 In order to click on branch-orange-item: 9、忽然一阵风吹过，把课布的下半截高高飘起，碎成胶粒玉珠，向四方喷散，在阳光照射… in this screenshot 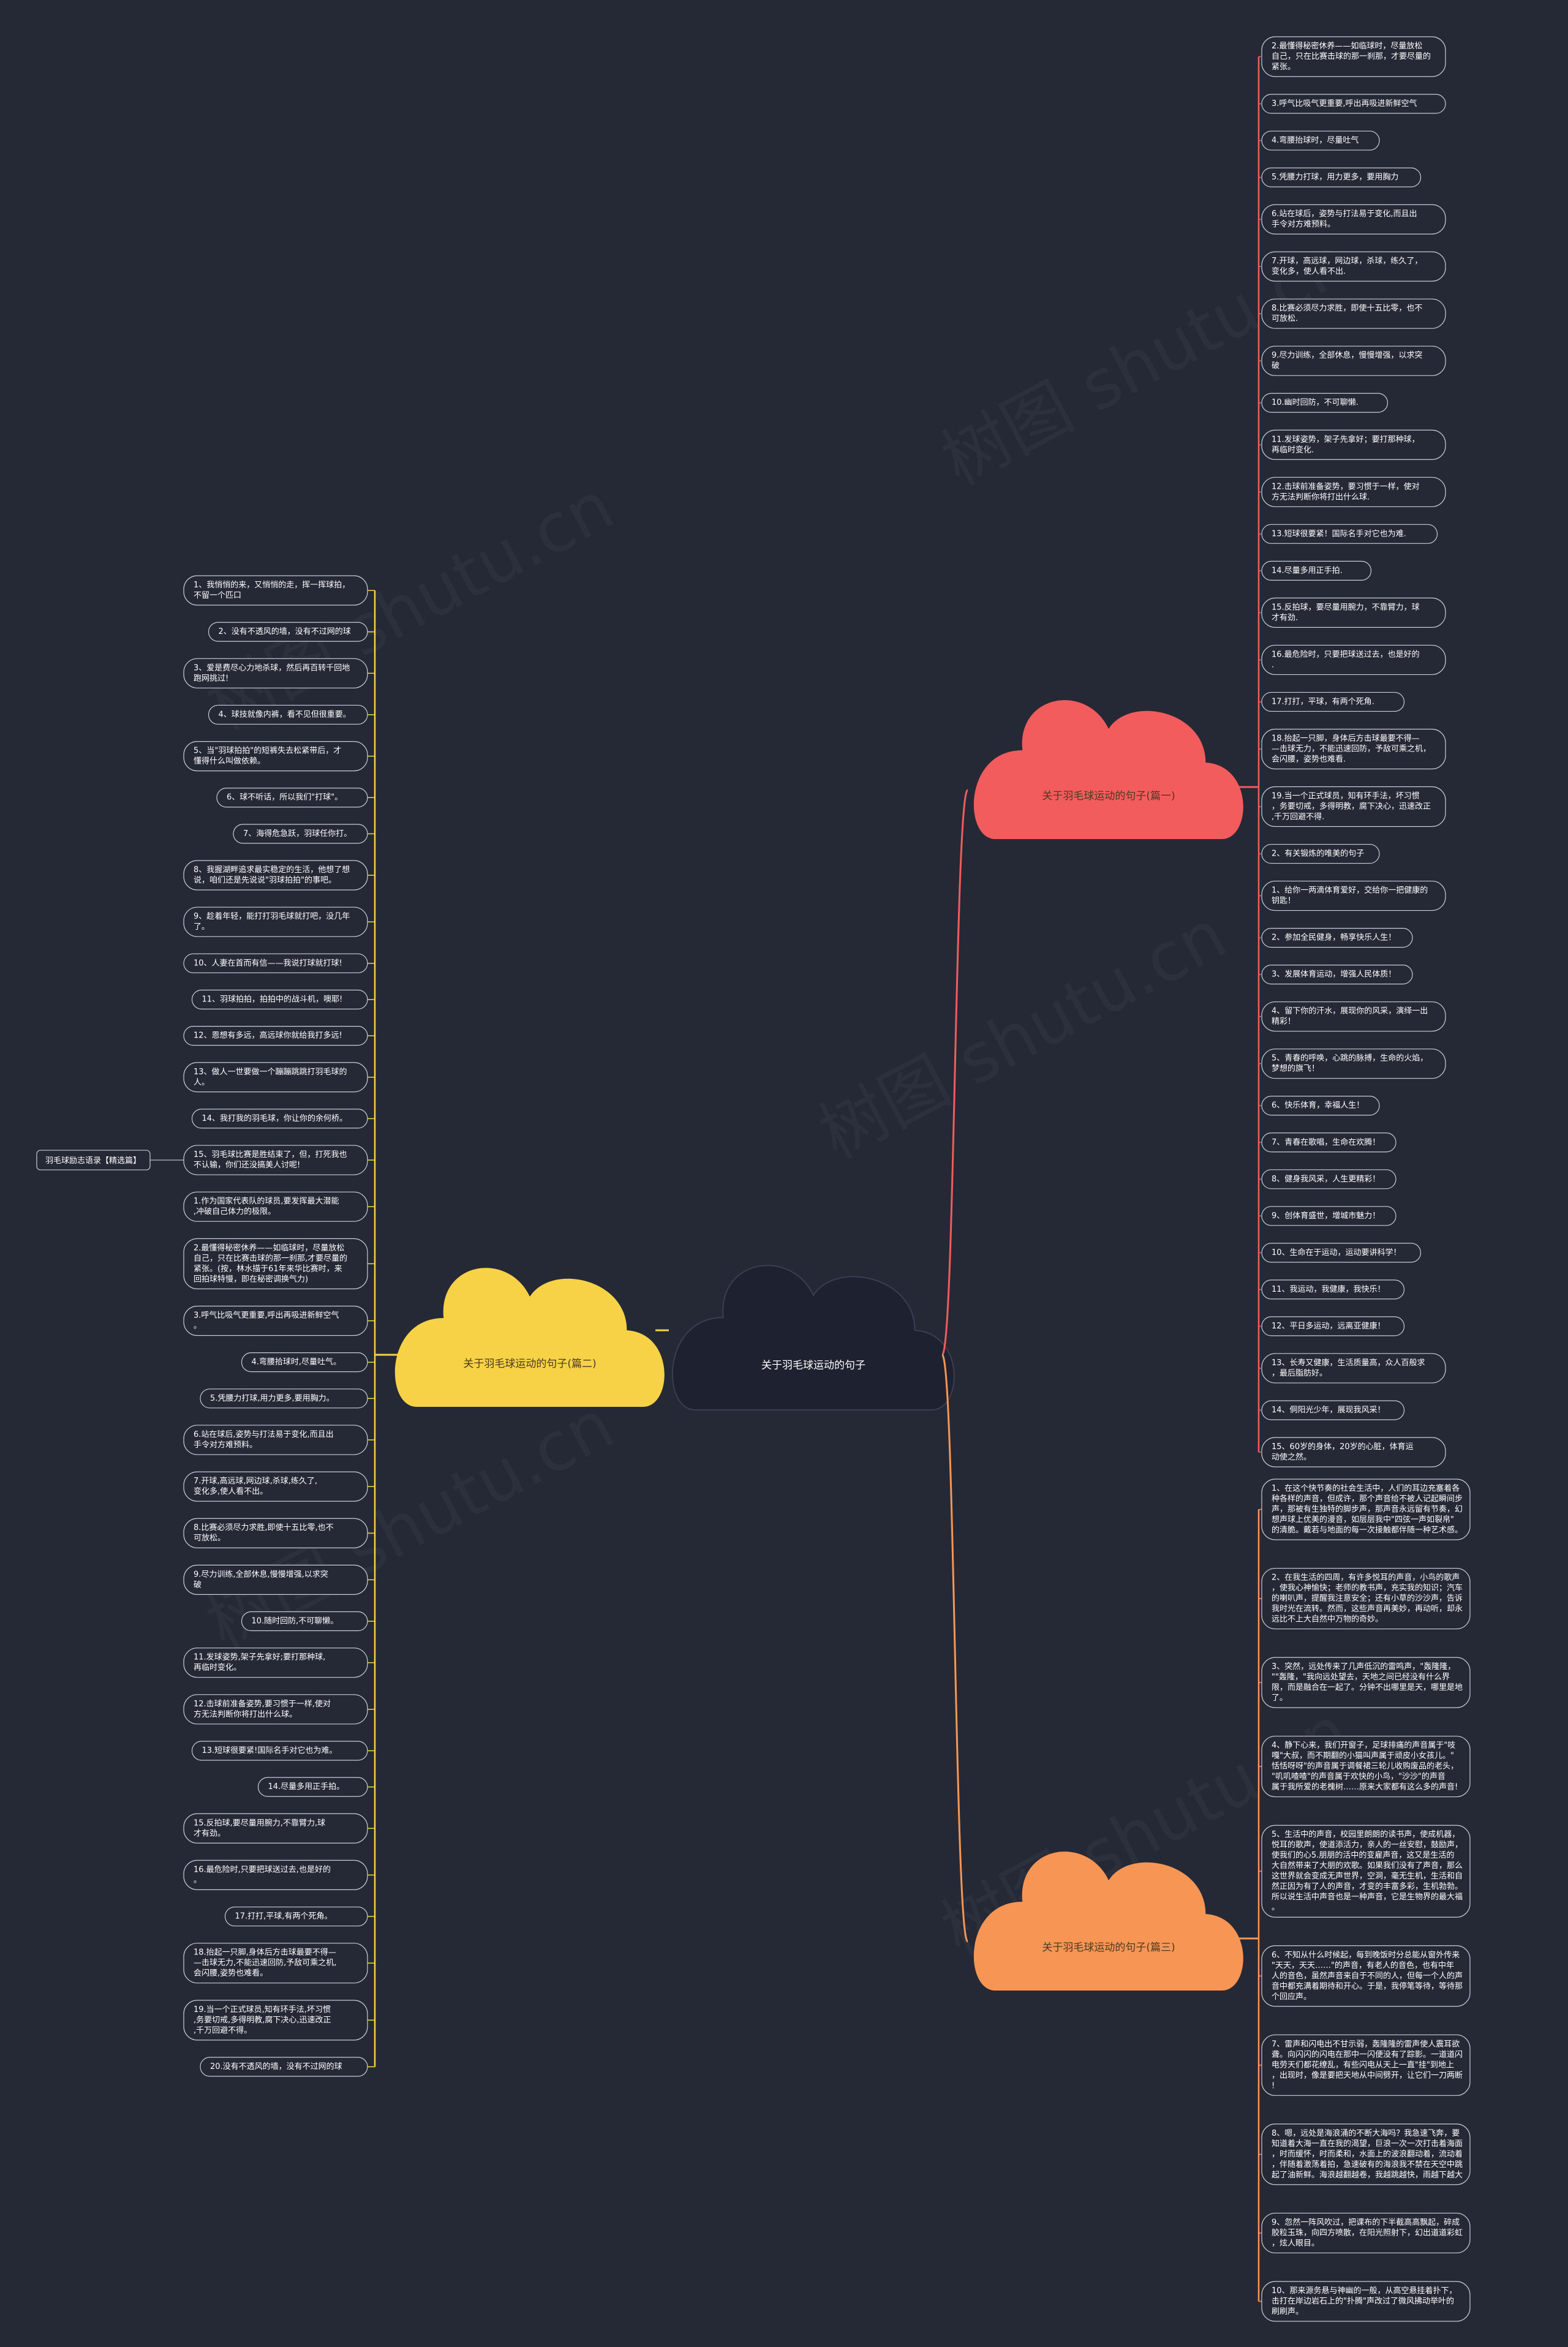, I will do `click(1366, 2233)`.